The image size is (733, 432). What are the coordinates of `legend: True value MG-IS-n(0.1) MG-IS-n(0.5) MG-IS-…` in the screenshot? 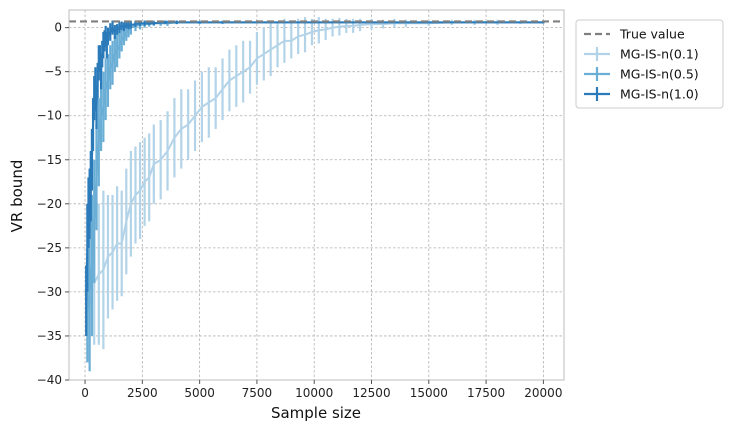 It's located at (649, 64).